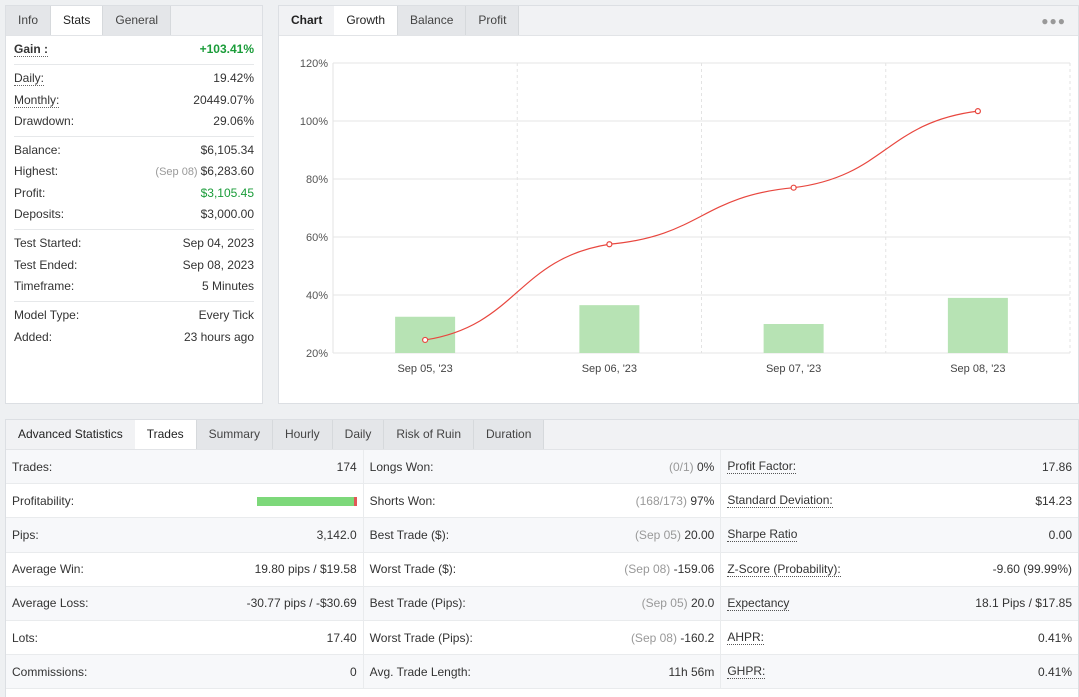  What do you see at coordinates (234, 434) in the screenshot?
I see `tab-summary: Summary` at bounding box center [234, 434].